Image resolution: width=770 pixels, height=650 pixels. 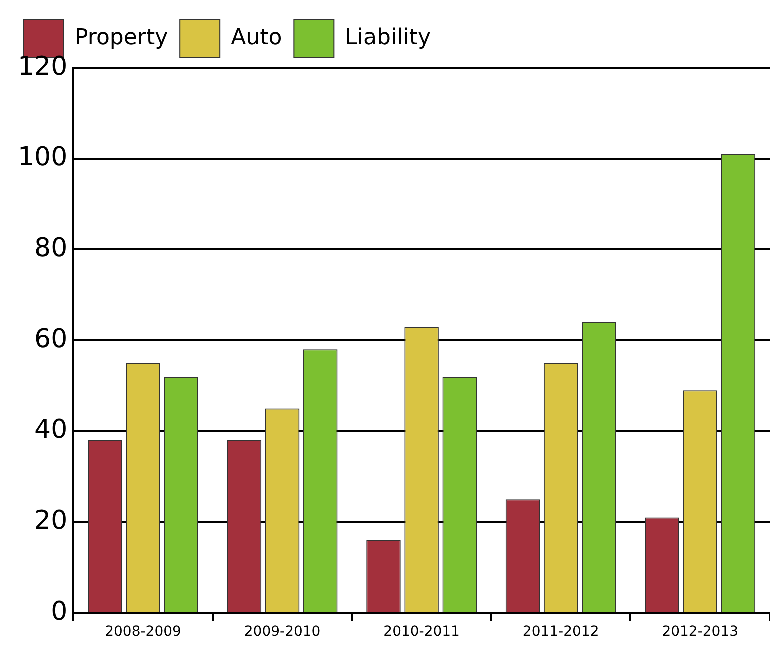 What do you see at coordinates (51, 521) in the screenshot?
I see `y-tick-label: 20` at bounding box center [51, 521].